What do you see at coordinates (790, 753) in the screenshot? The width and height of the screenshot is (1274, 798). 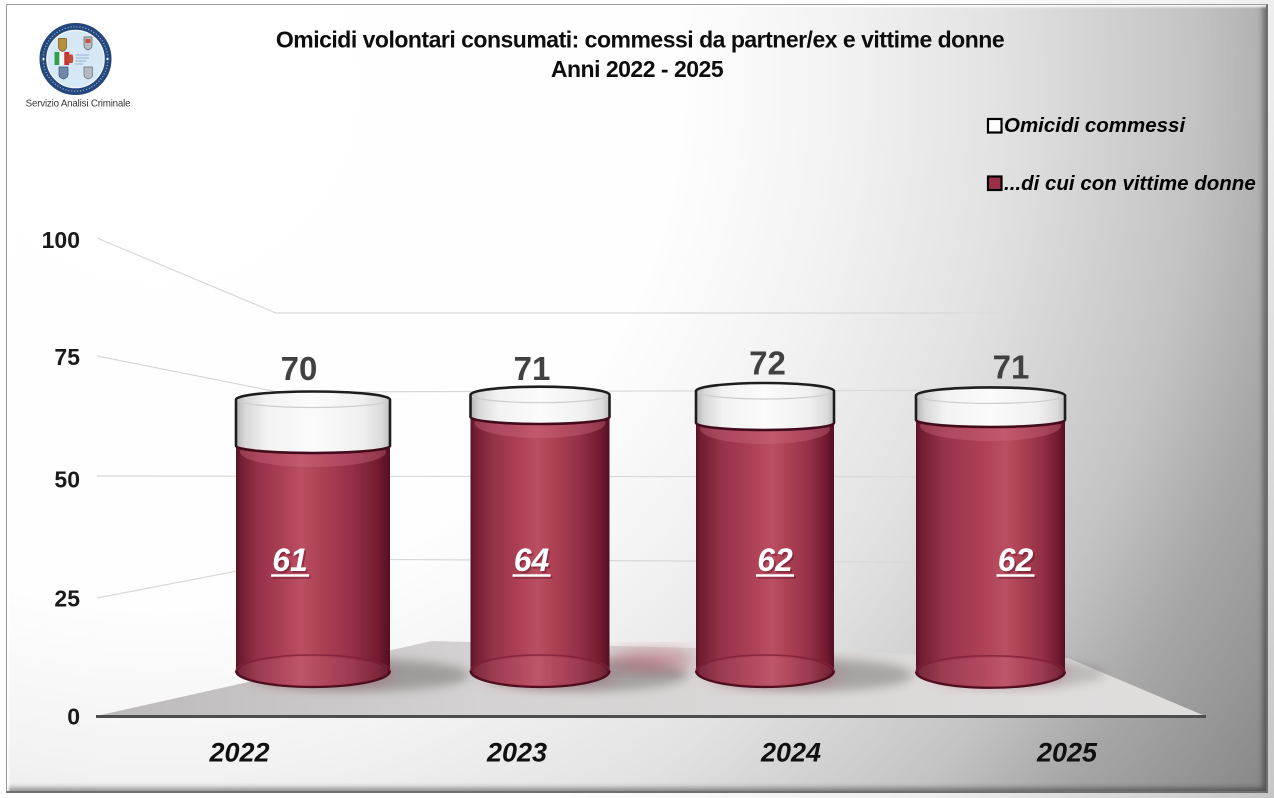 I see `svg-text: 2024` at bounding box center [790, 753].